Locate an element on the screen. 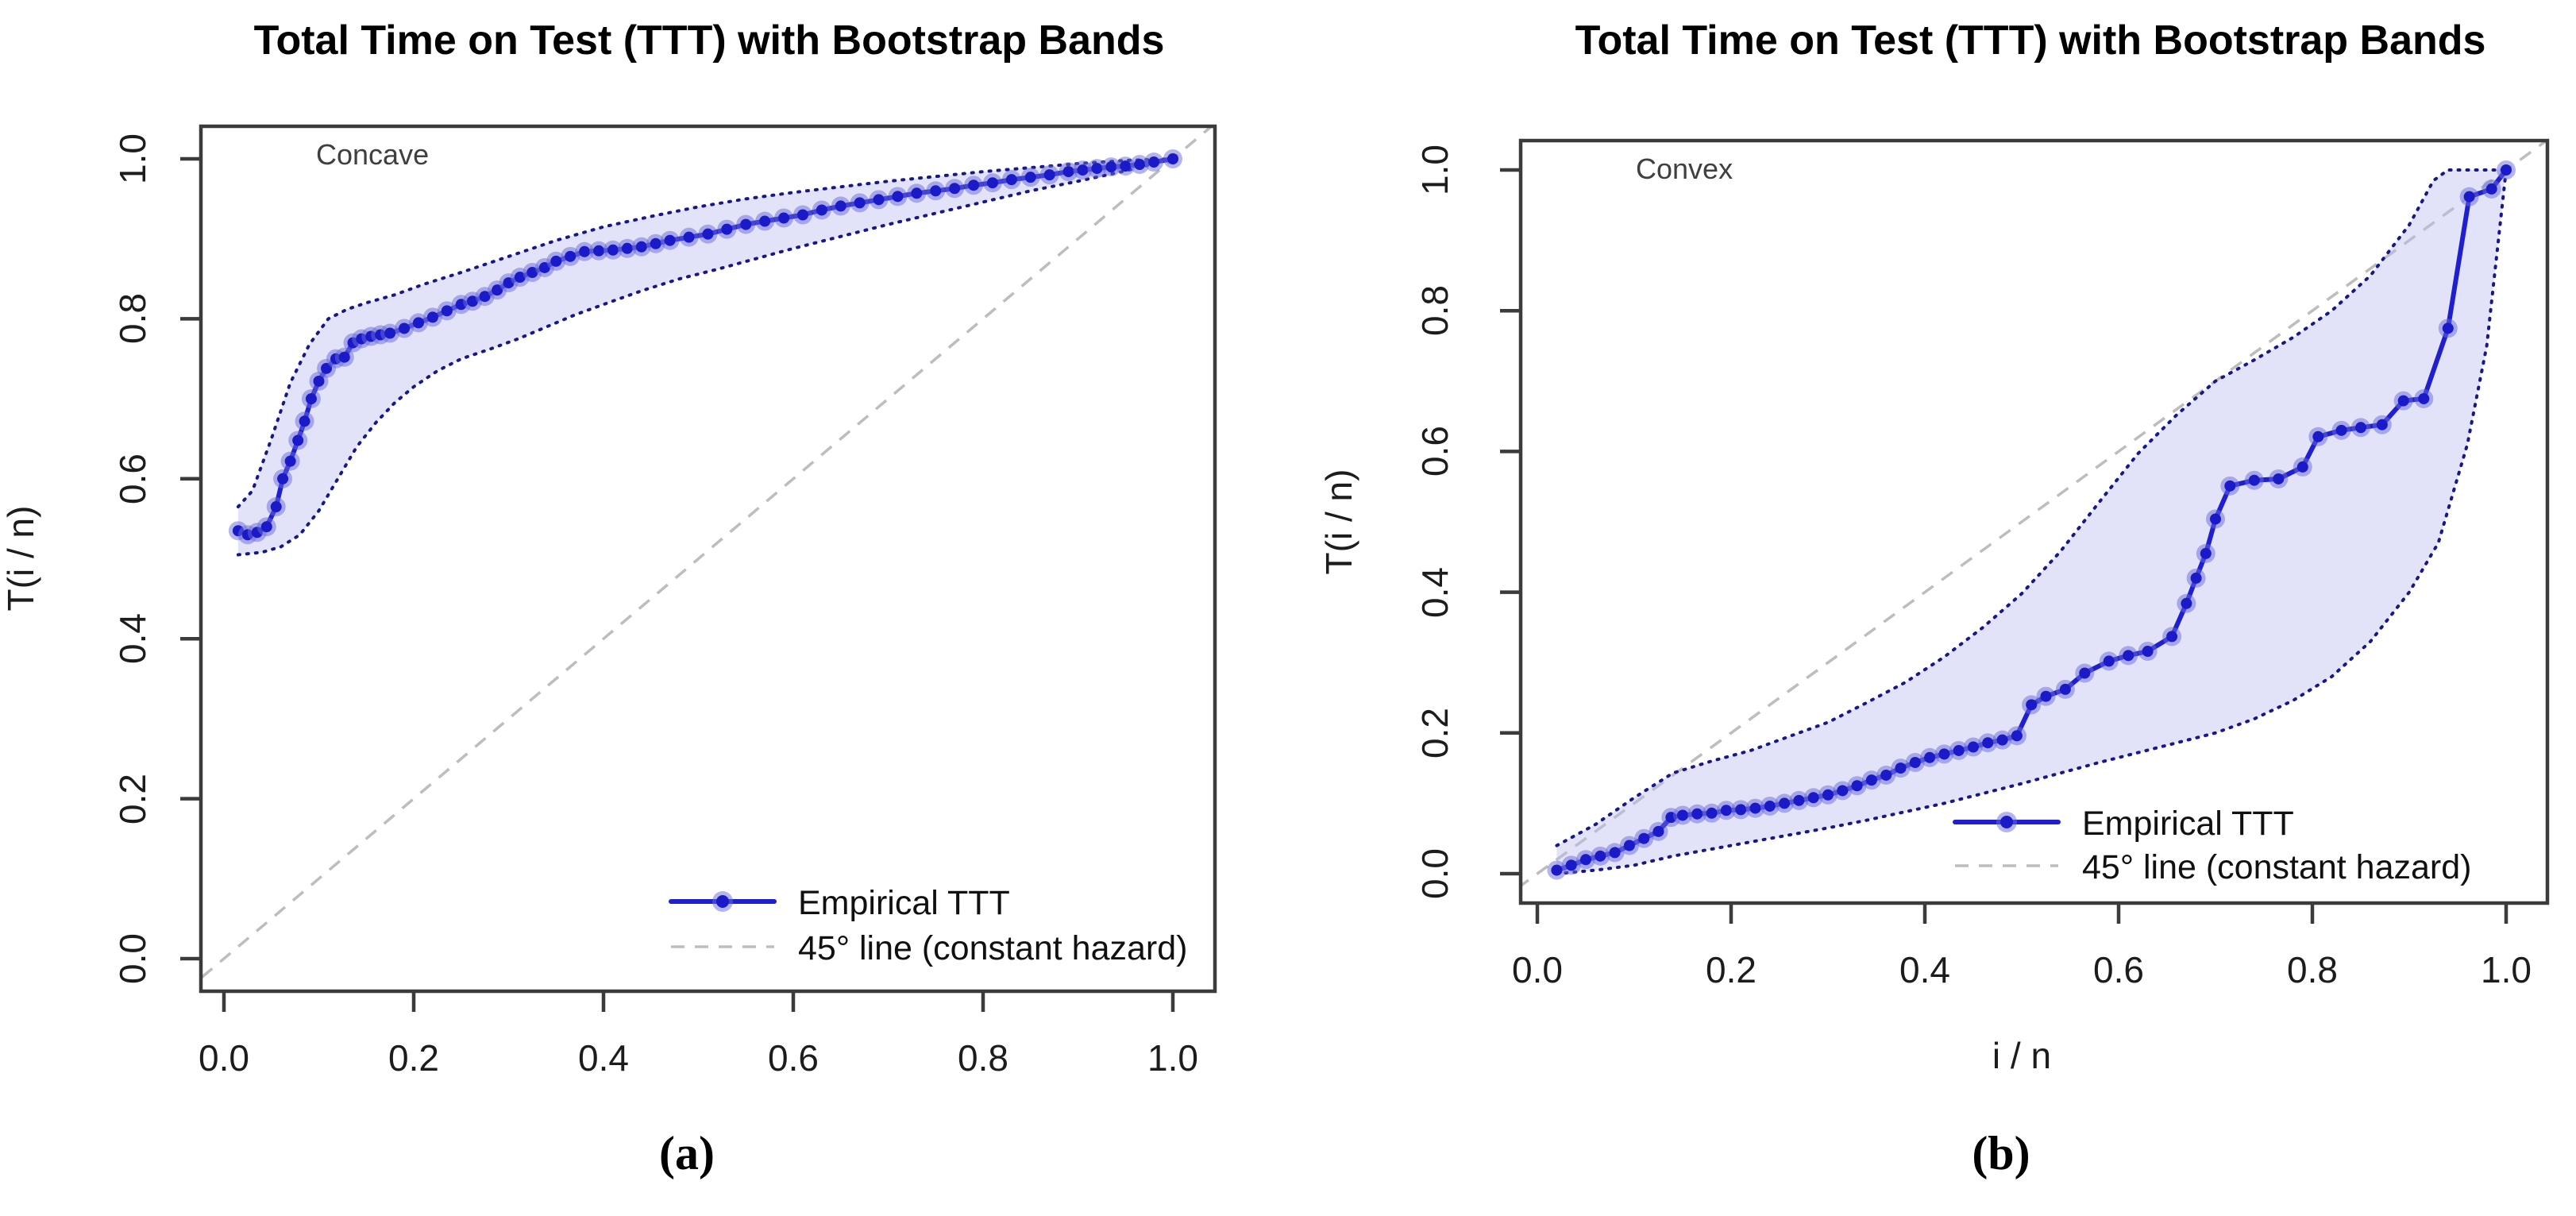  panel-b-x-tick-label: 0.6 is located at coordinates (2118, 969).